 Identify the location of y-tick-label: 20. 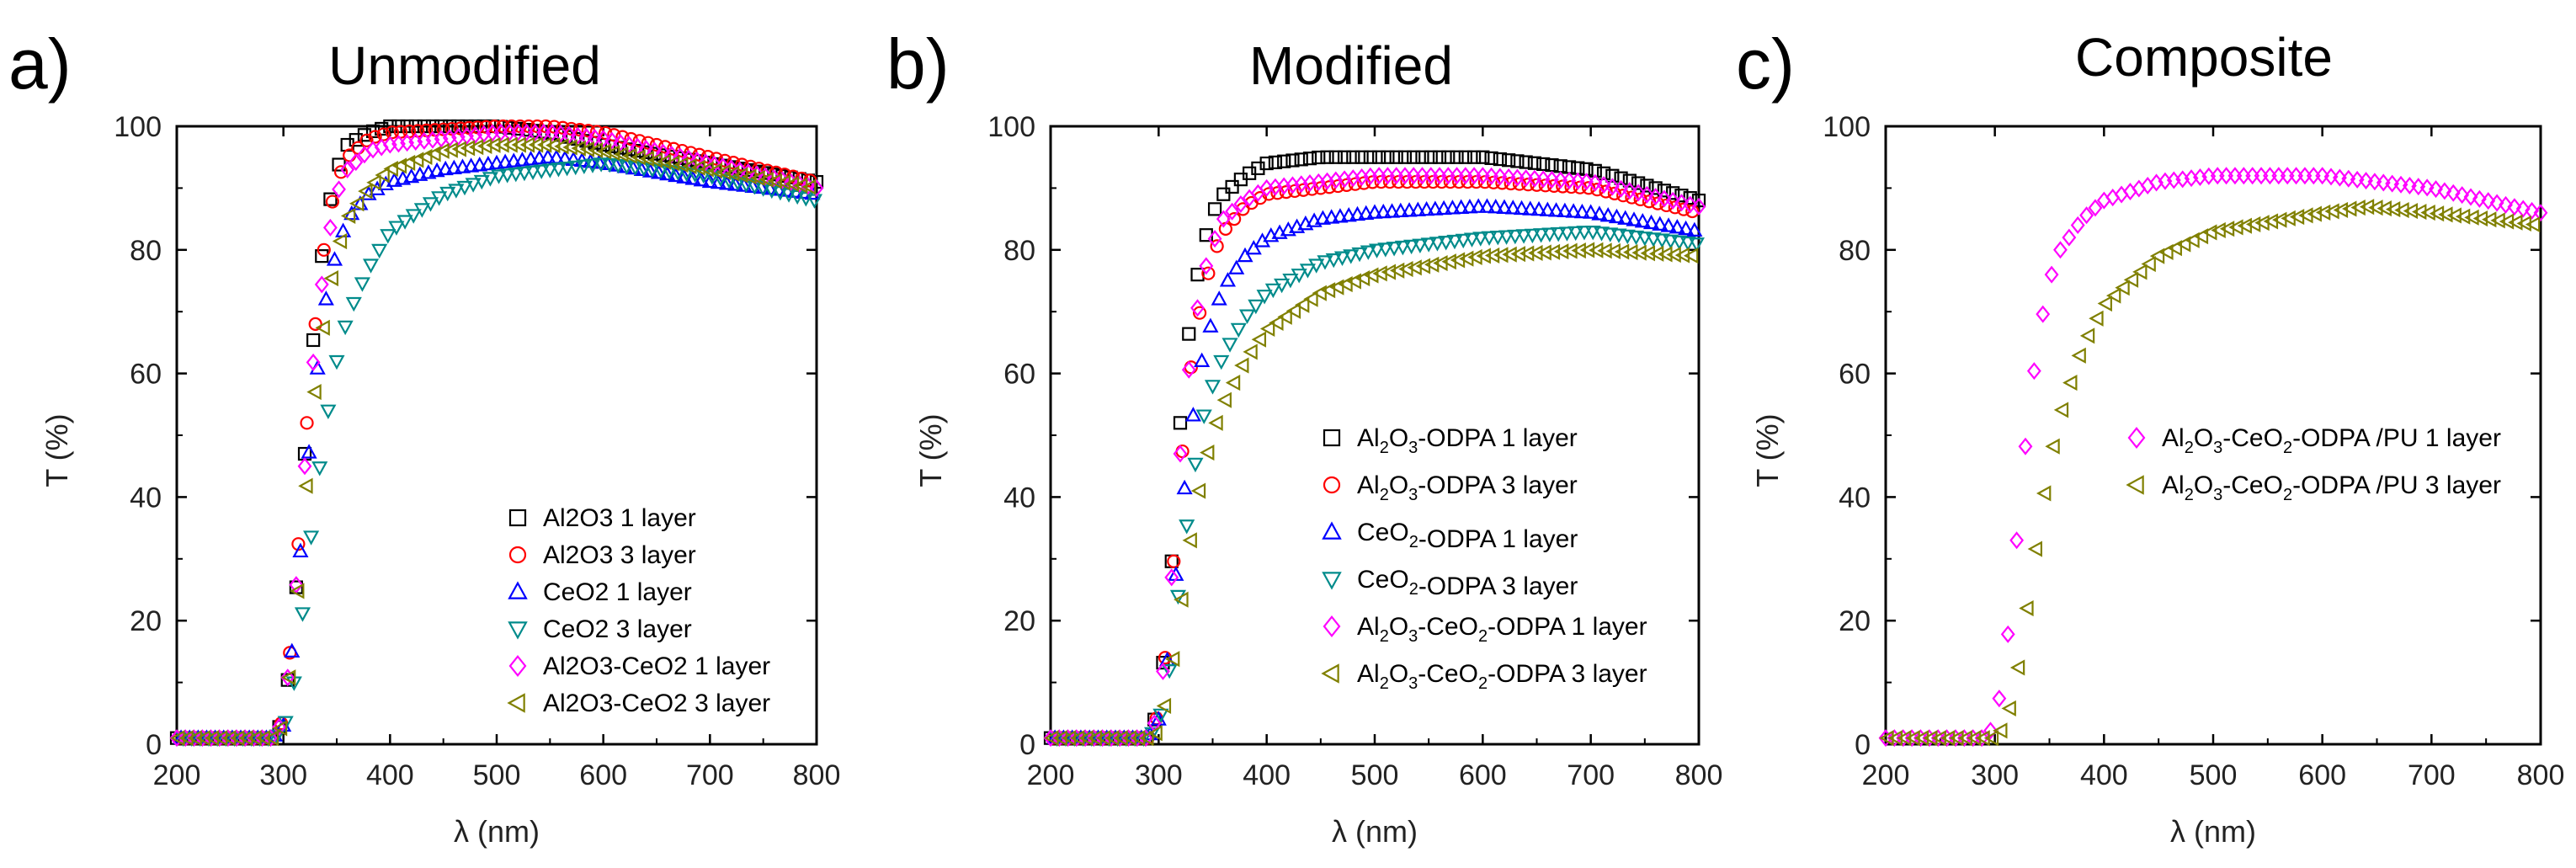
(1855, 621).